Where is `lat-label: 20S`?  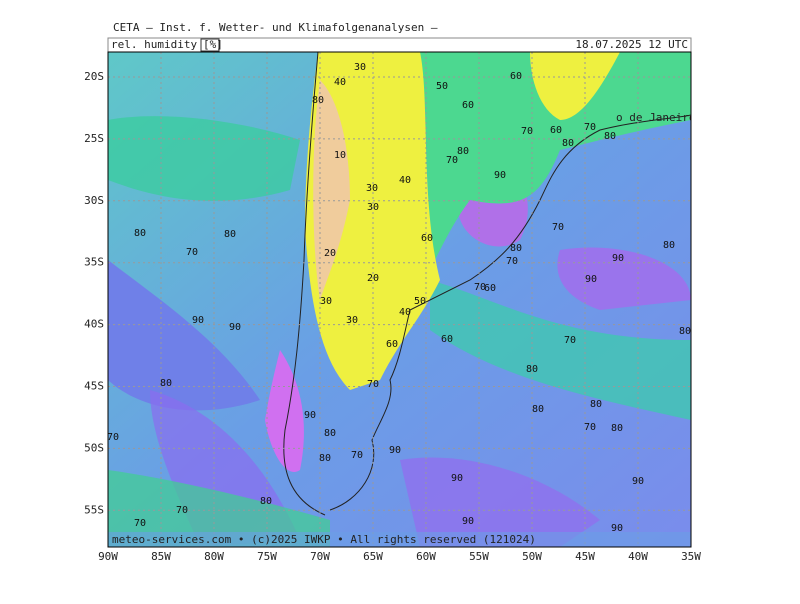 lat-label: 20S is located at coordinates (94, 76).